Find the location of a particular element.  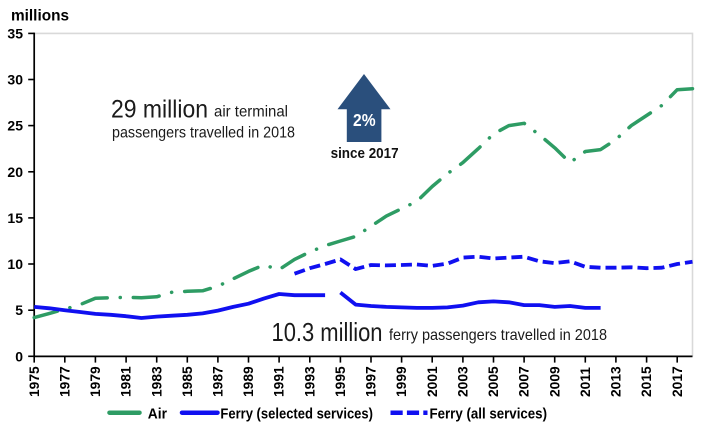

svg-text: 2003 is located at coordinates (463, 381).